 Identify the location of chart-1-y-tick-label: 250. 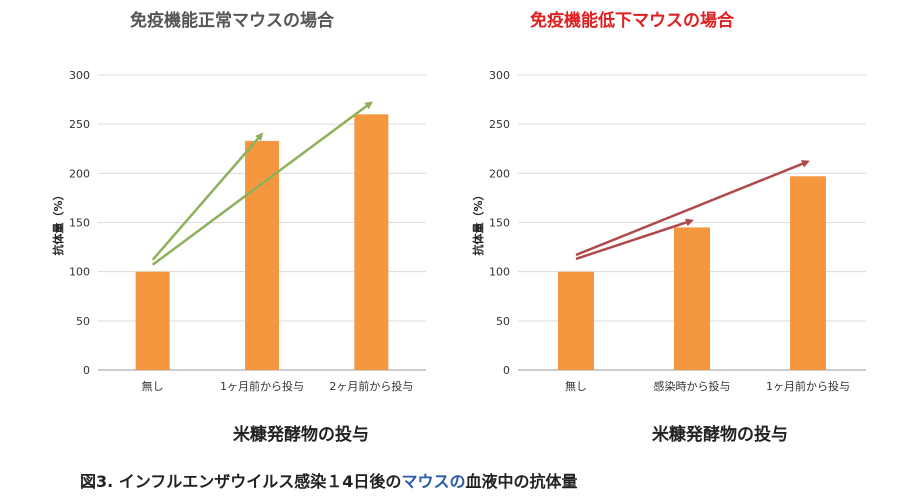
(499, 124).